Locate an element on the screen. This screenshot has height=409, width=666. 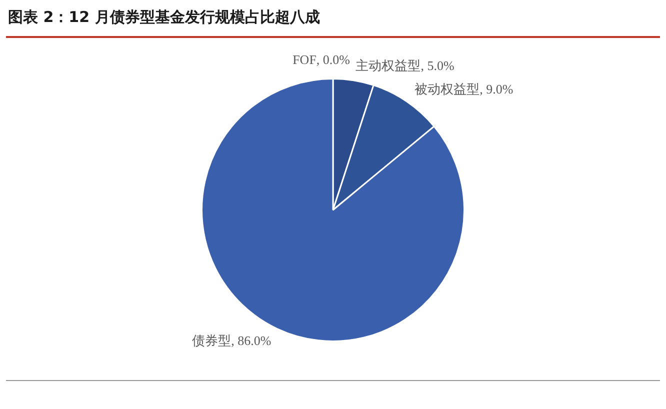
slice-label: 债券型 is located at coordinates (212, 340).